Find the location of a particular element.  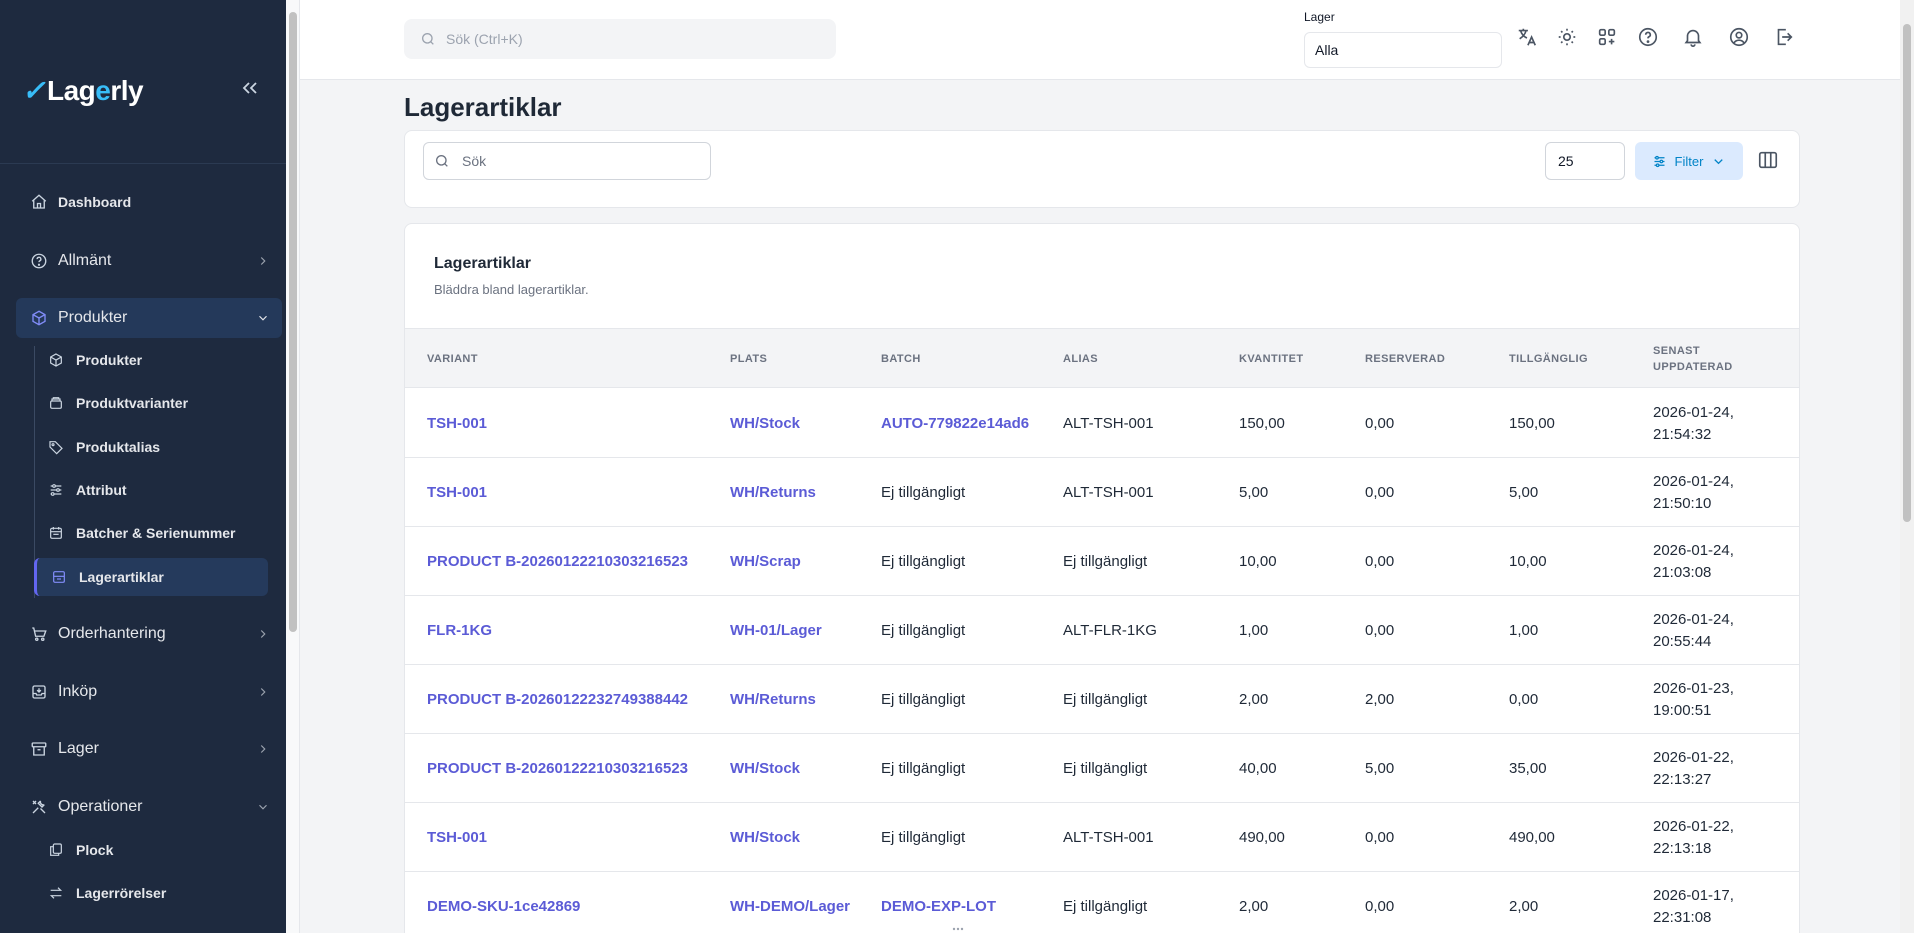

cube-icon is located at coordinates (39, 318).